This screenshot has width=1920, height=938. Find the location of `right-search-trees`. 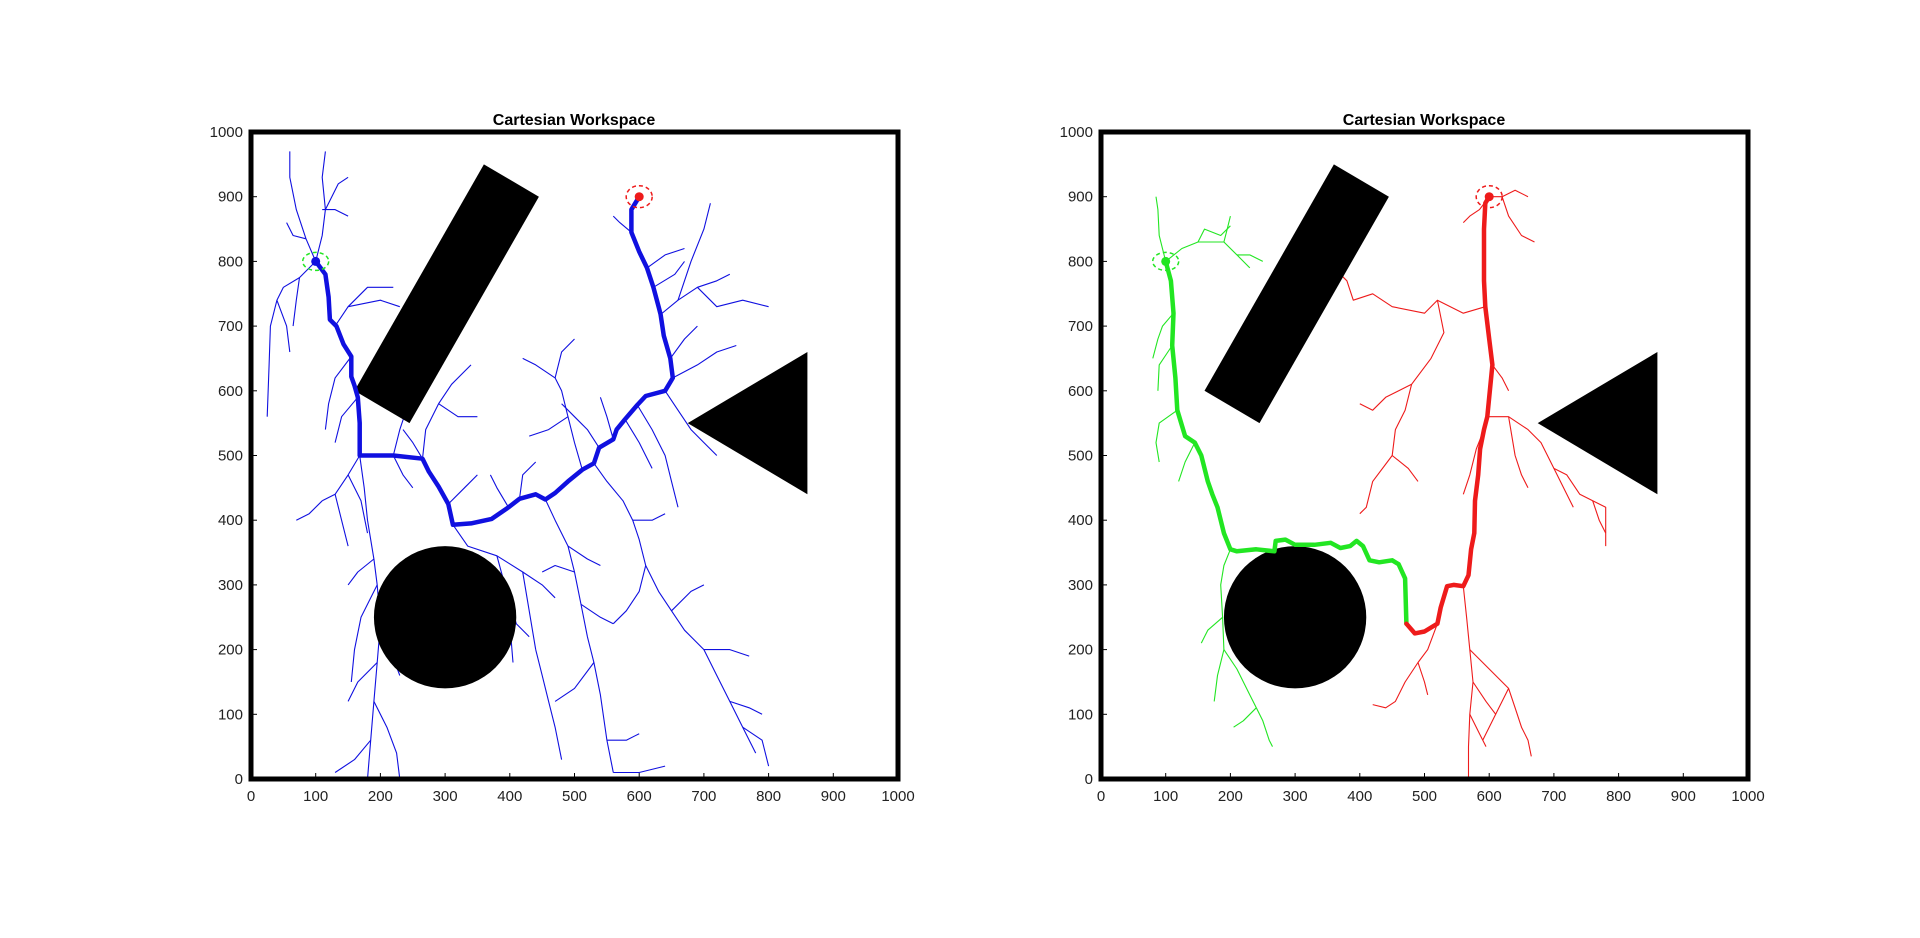

right-search-trees is located at coordinates (1379, 484).